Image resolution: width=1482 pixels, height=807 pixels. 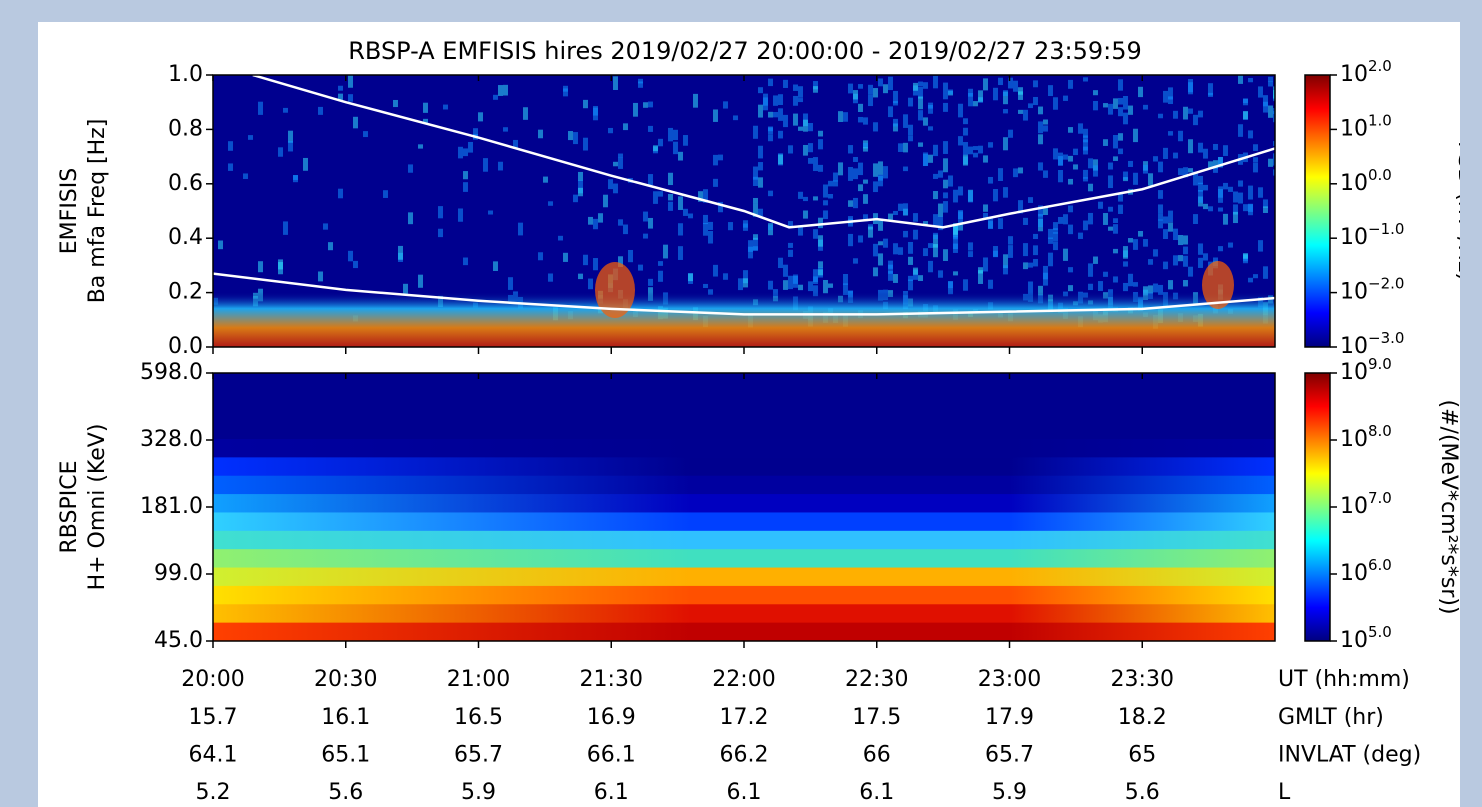 I want to click on ephemeris-value: 5.9, so click(x=478, y=792).